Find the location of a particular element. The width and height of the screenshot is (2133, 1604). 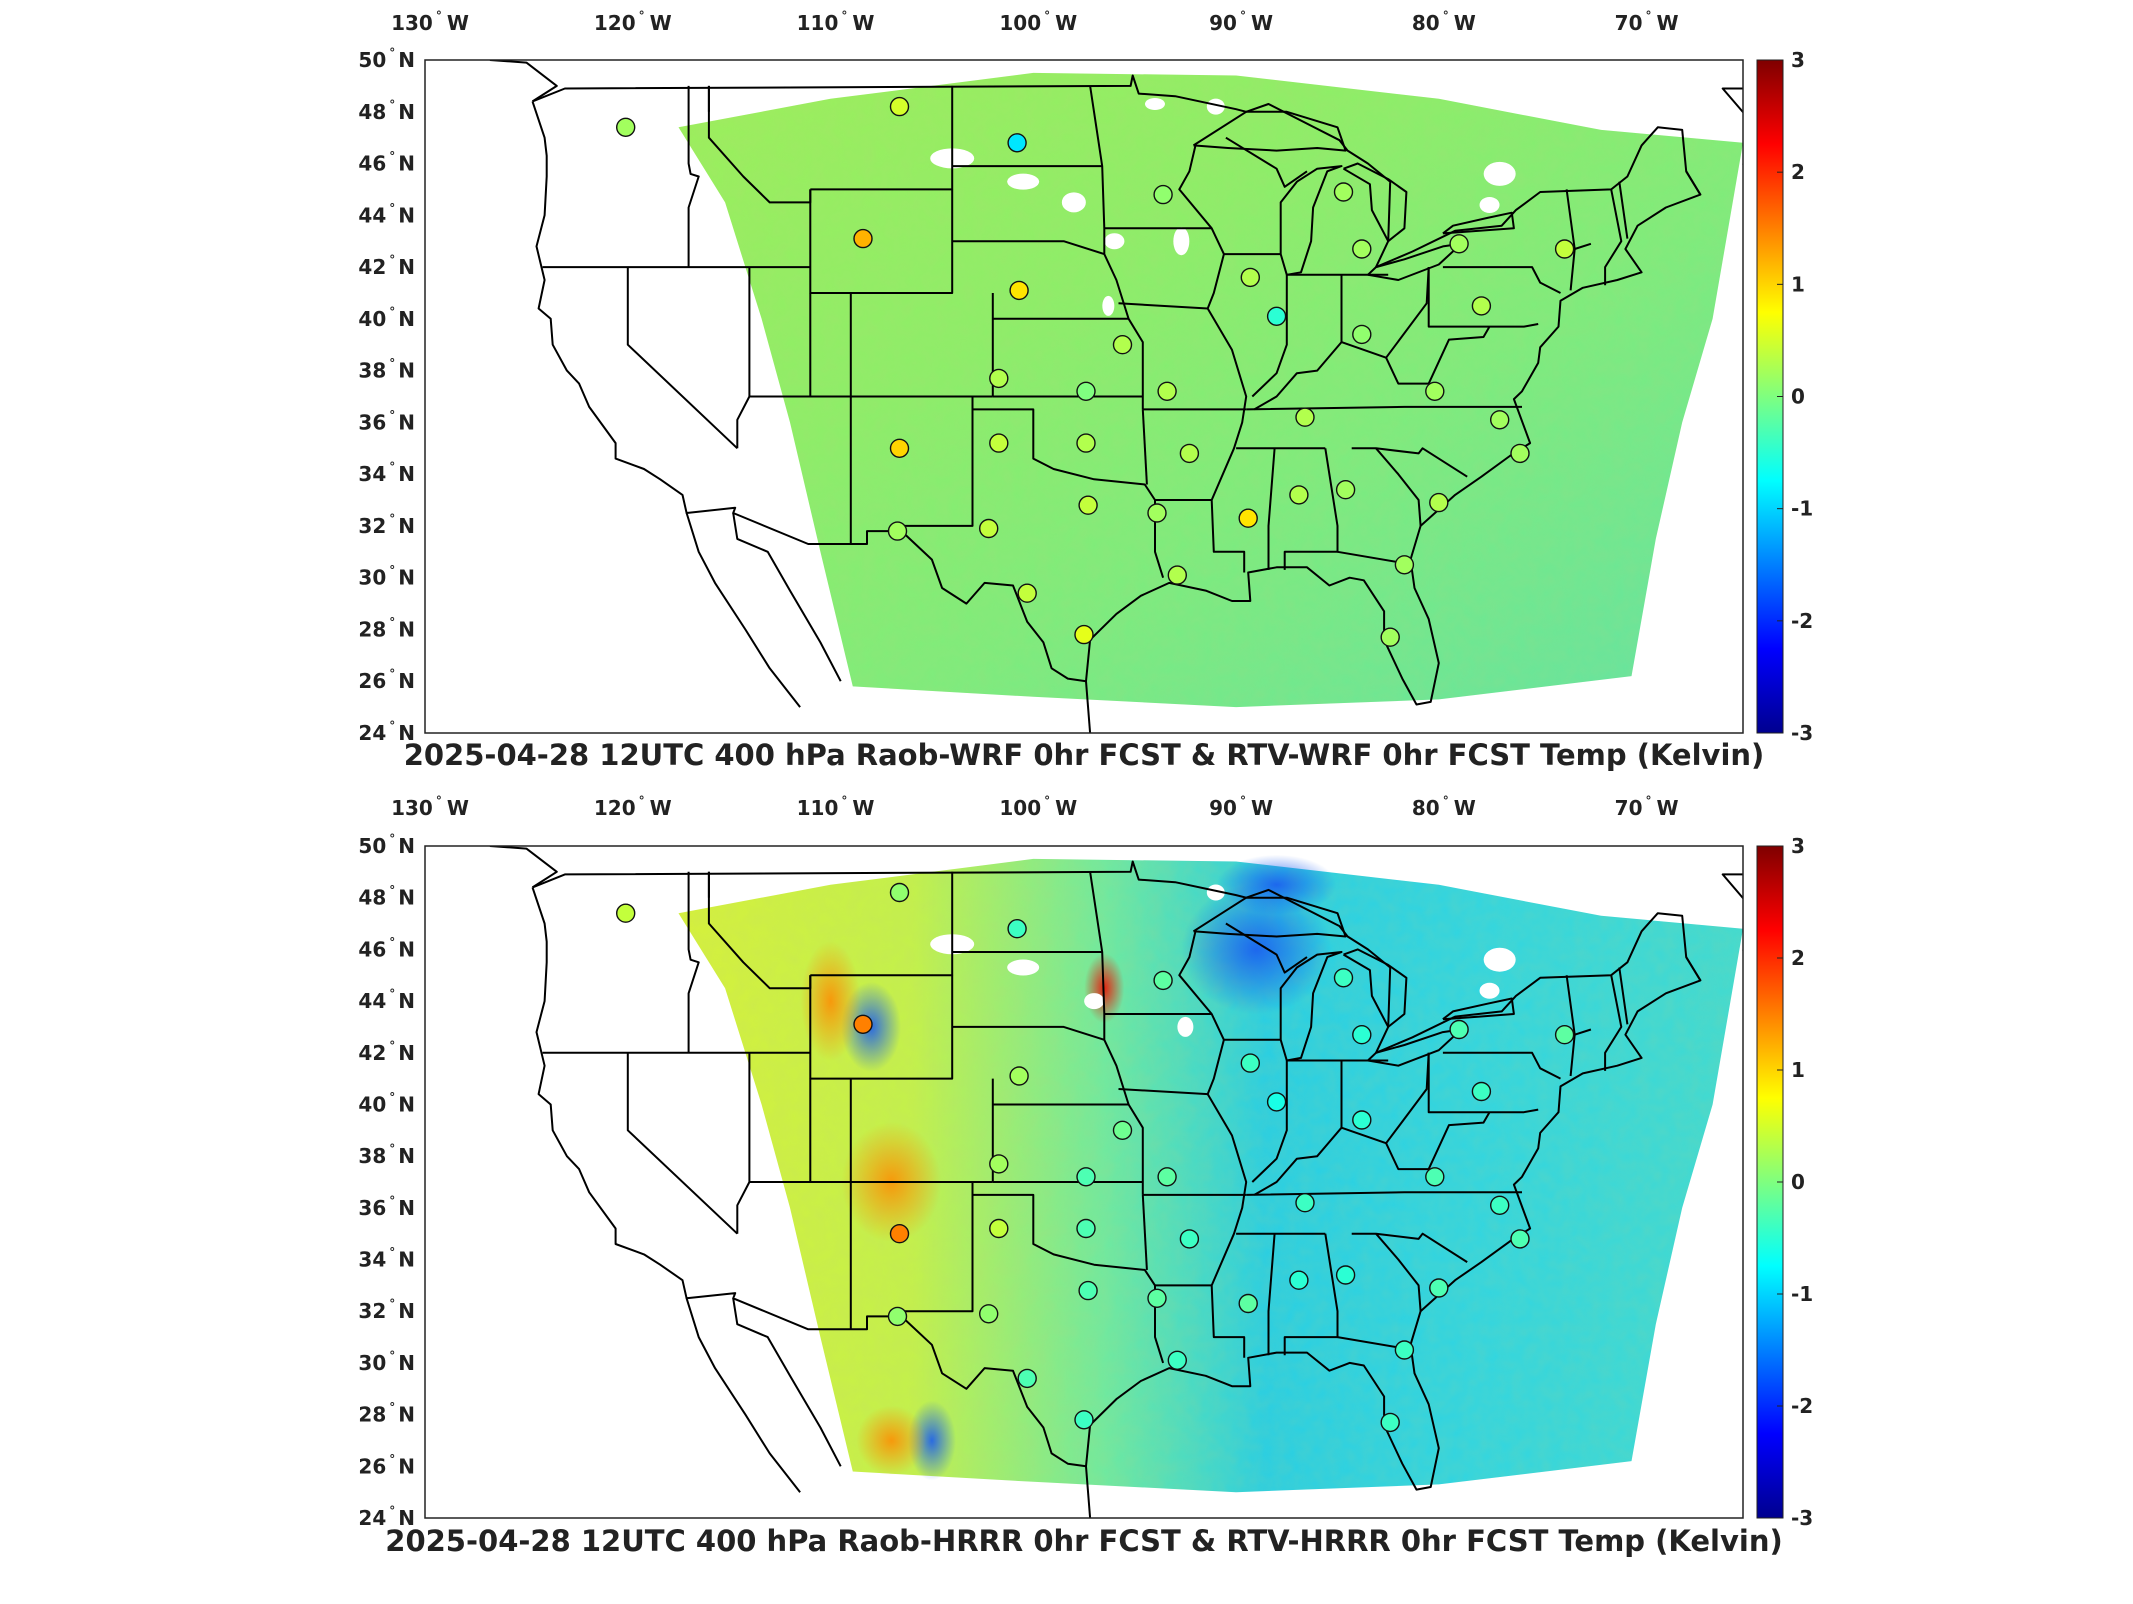

lat-tick-label: 30 ° N is located at coordinates (386, 577).